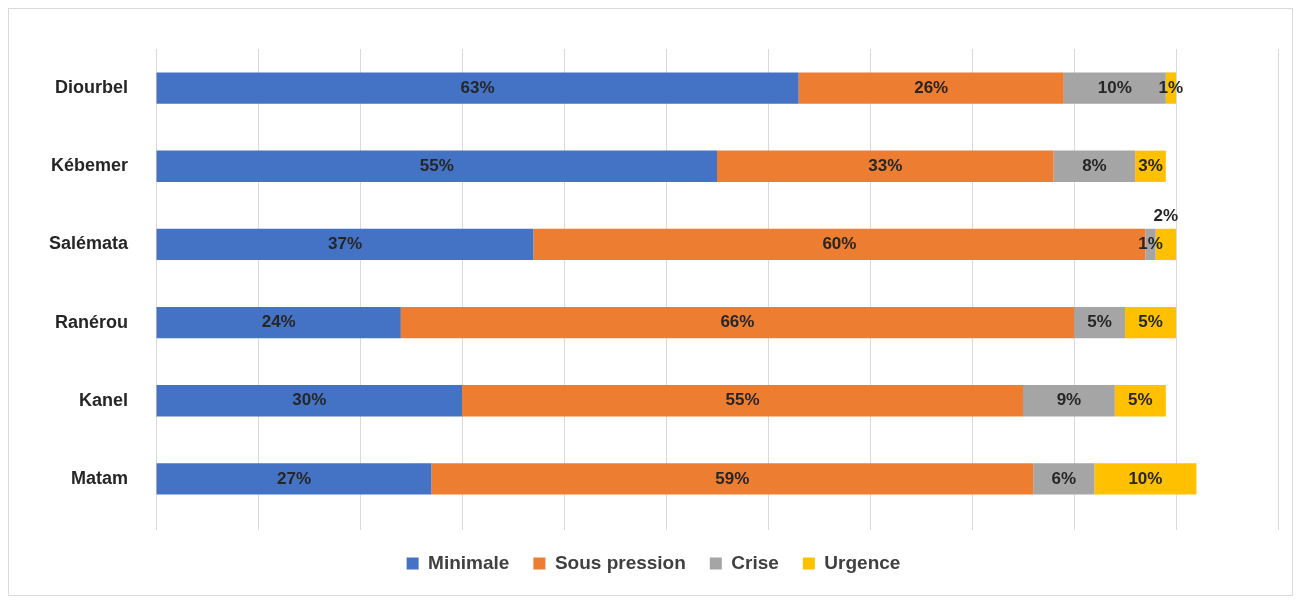  I want to click on data-label: 33%, so click(885, 165).